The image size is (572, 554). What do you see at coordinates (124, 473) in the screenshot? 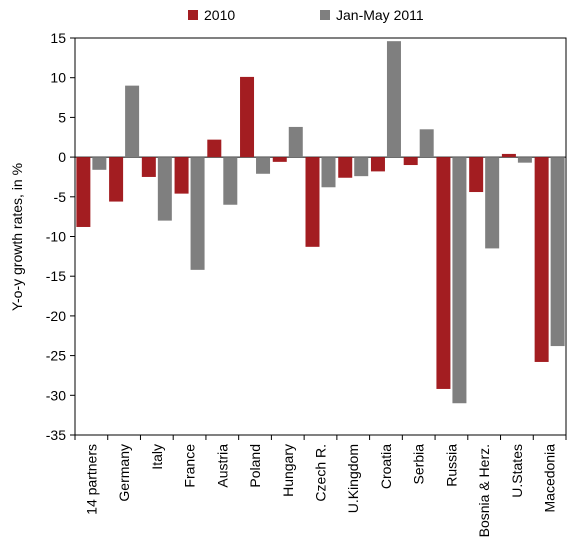
I see `x-tick-label: Germany` at bounding box center [124, 473].